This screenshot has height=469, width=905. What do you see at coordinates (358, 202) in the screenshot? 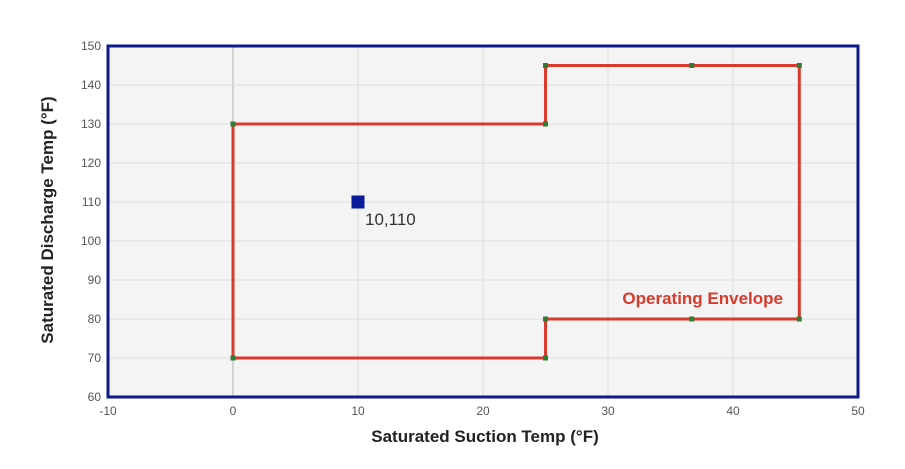
I see `operating-point-marker` at bounding box center [358, 202].